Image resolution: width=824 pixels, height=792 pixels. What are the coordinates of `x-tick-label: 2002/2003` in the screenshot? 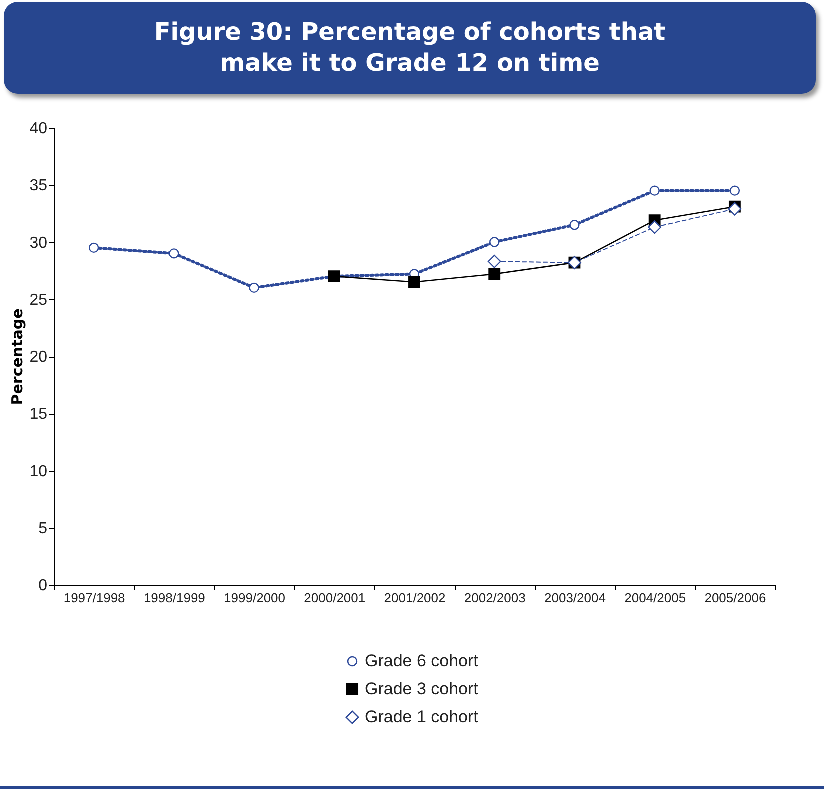 It's located at (495, 598).